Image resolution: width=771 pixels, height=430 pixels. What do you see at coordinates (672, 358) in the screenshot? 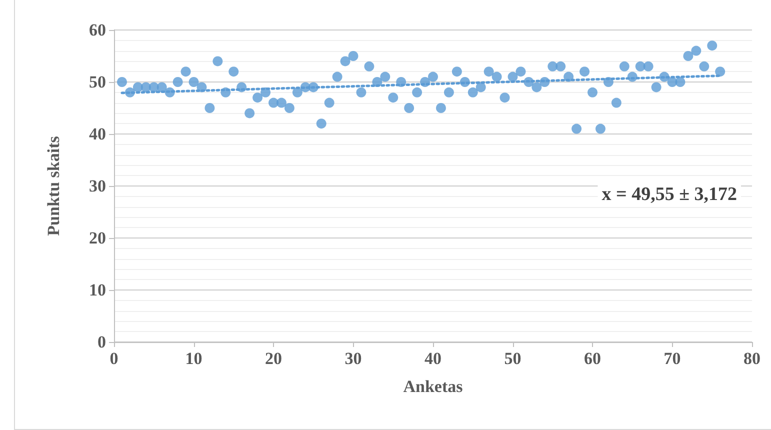
I see `x-tick-label: 70` at bounding box center [672, 358].